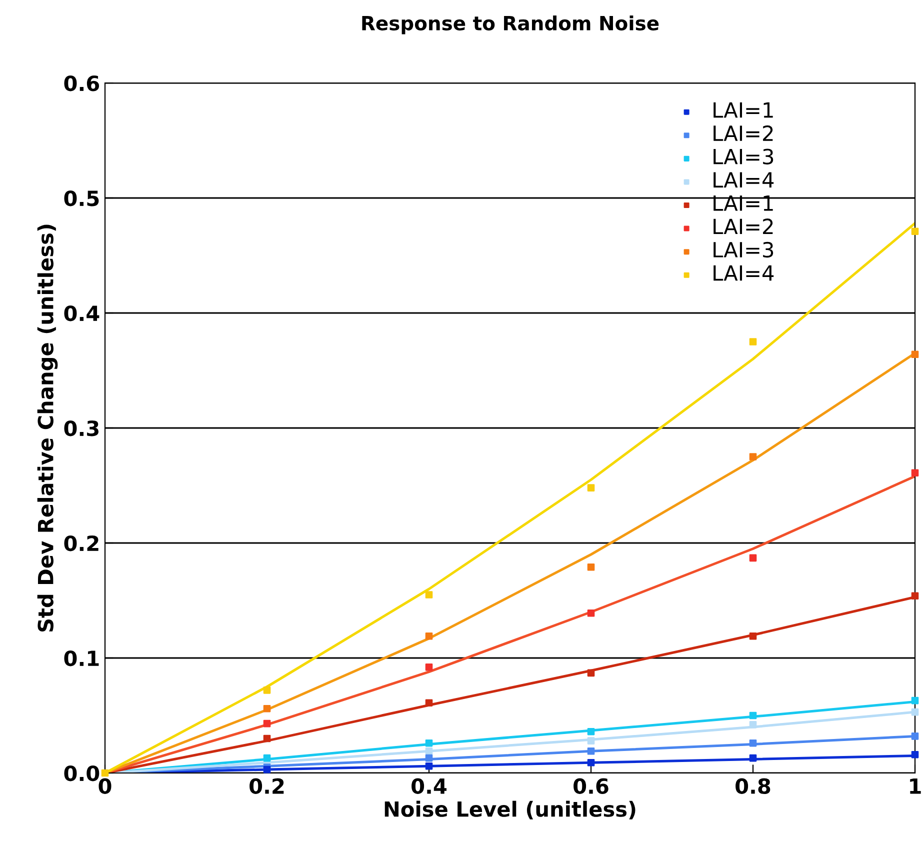 This screenshot has width=923, height=857. What do you see at coordinates (591, 786) in the screenshot?
I see `x-tick-label: 0.6` at bounding box center [591, 786].